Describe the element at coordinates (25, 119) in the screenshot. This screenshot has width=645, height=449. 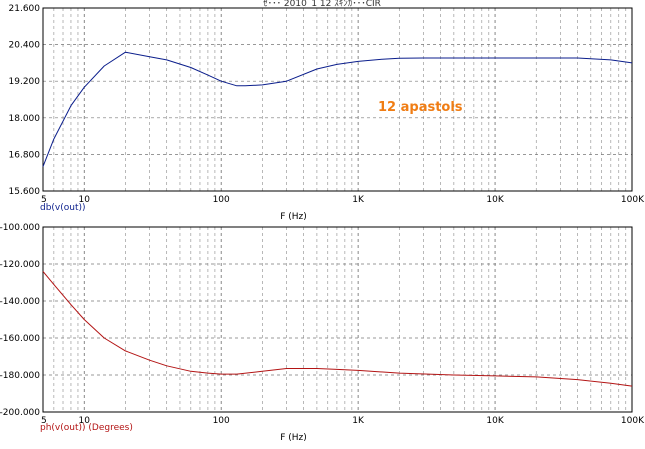
I see `y-tick-label: 18.000` at that location.